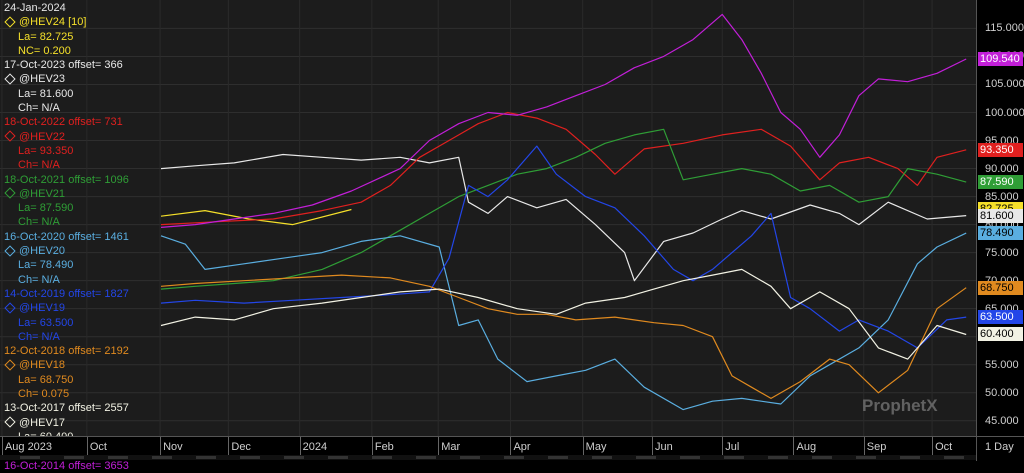 Image resolution: width=1024 pixels, height=473 pixels. What do you see at coordinates (66, 251) in the screenshot?
I see `legend-symbol-row: @HEV20` at bounding box center [66, 251].